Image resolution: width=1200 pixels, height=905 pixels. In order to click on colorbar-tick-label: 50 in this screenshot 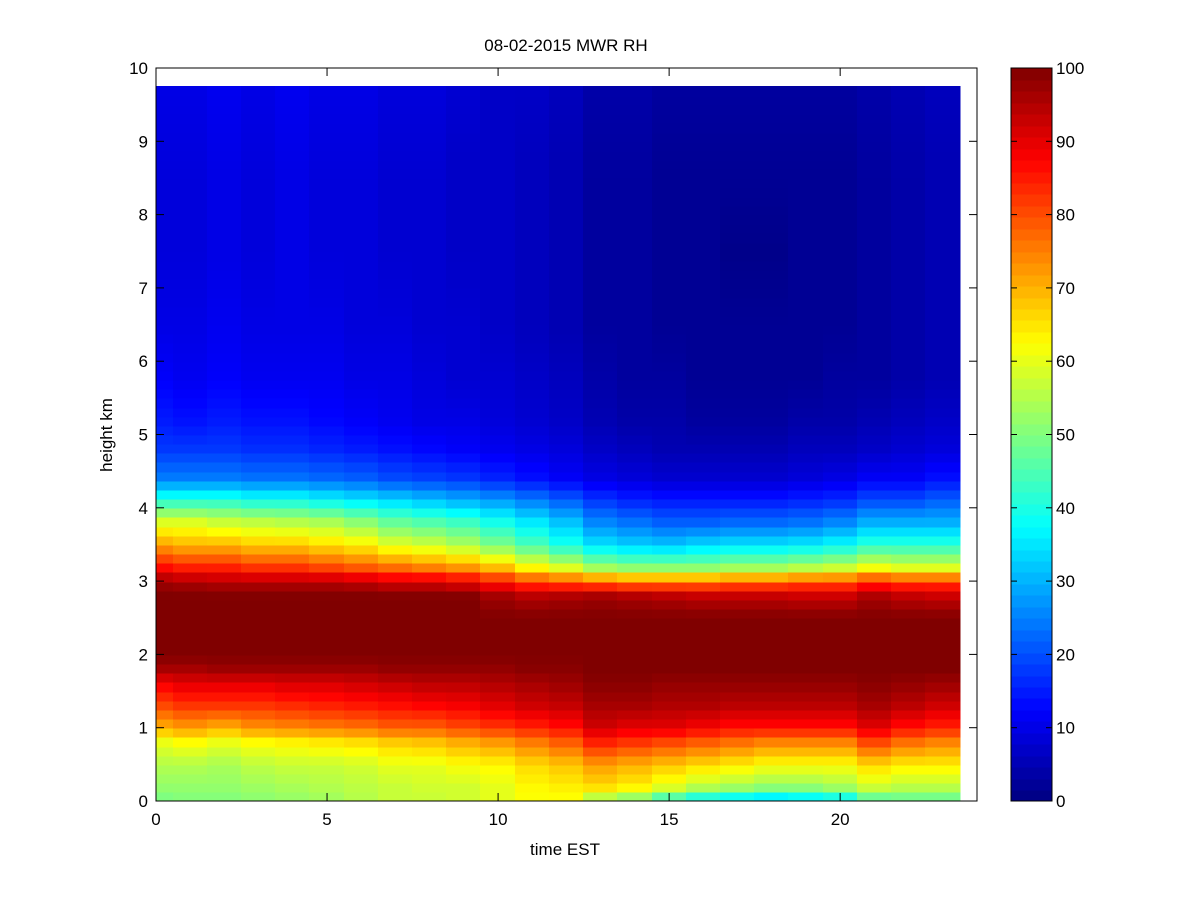, I will do `click(1065, 435)`.